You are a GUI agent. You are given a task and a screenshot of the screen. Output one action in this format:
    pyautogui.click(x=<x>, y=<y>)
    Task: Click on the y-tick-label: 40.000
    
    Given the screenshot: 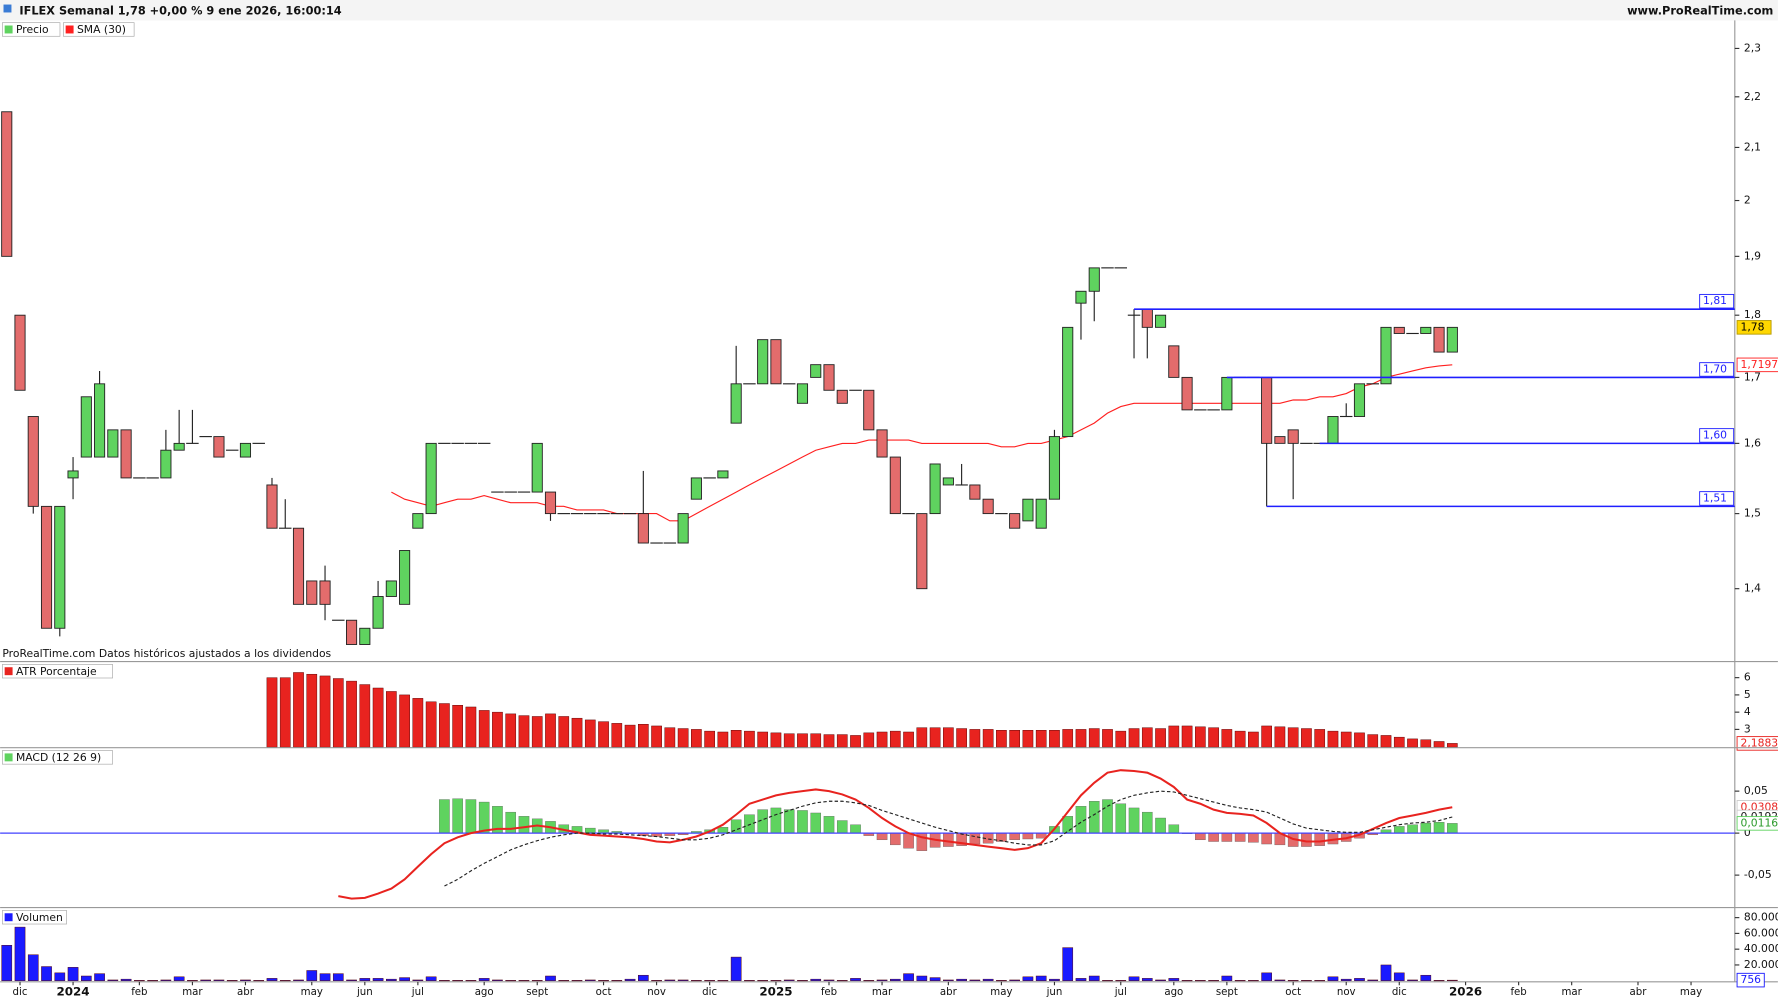 What is the action you would take?
    pyautogui.click(x=1761, y=948)
    